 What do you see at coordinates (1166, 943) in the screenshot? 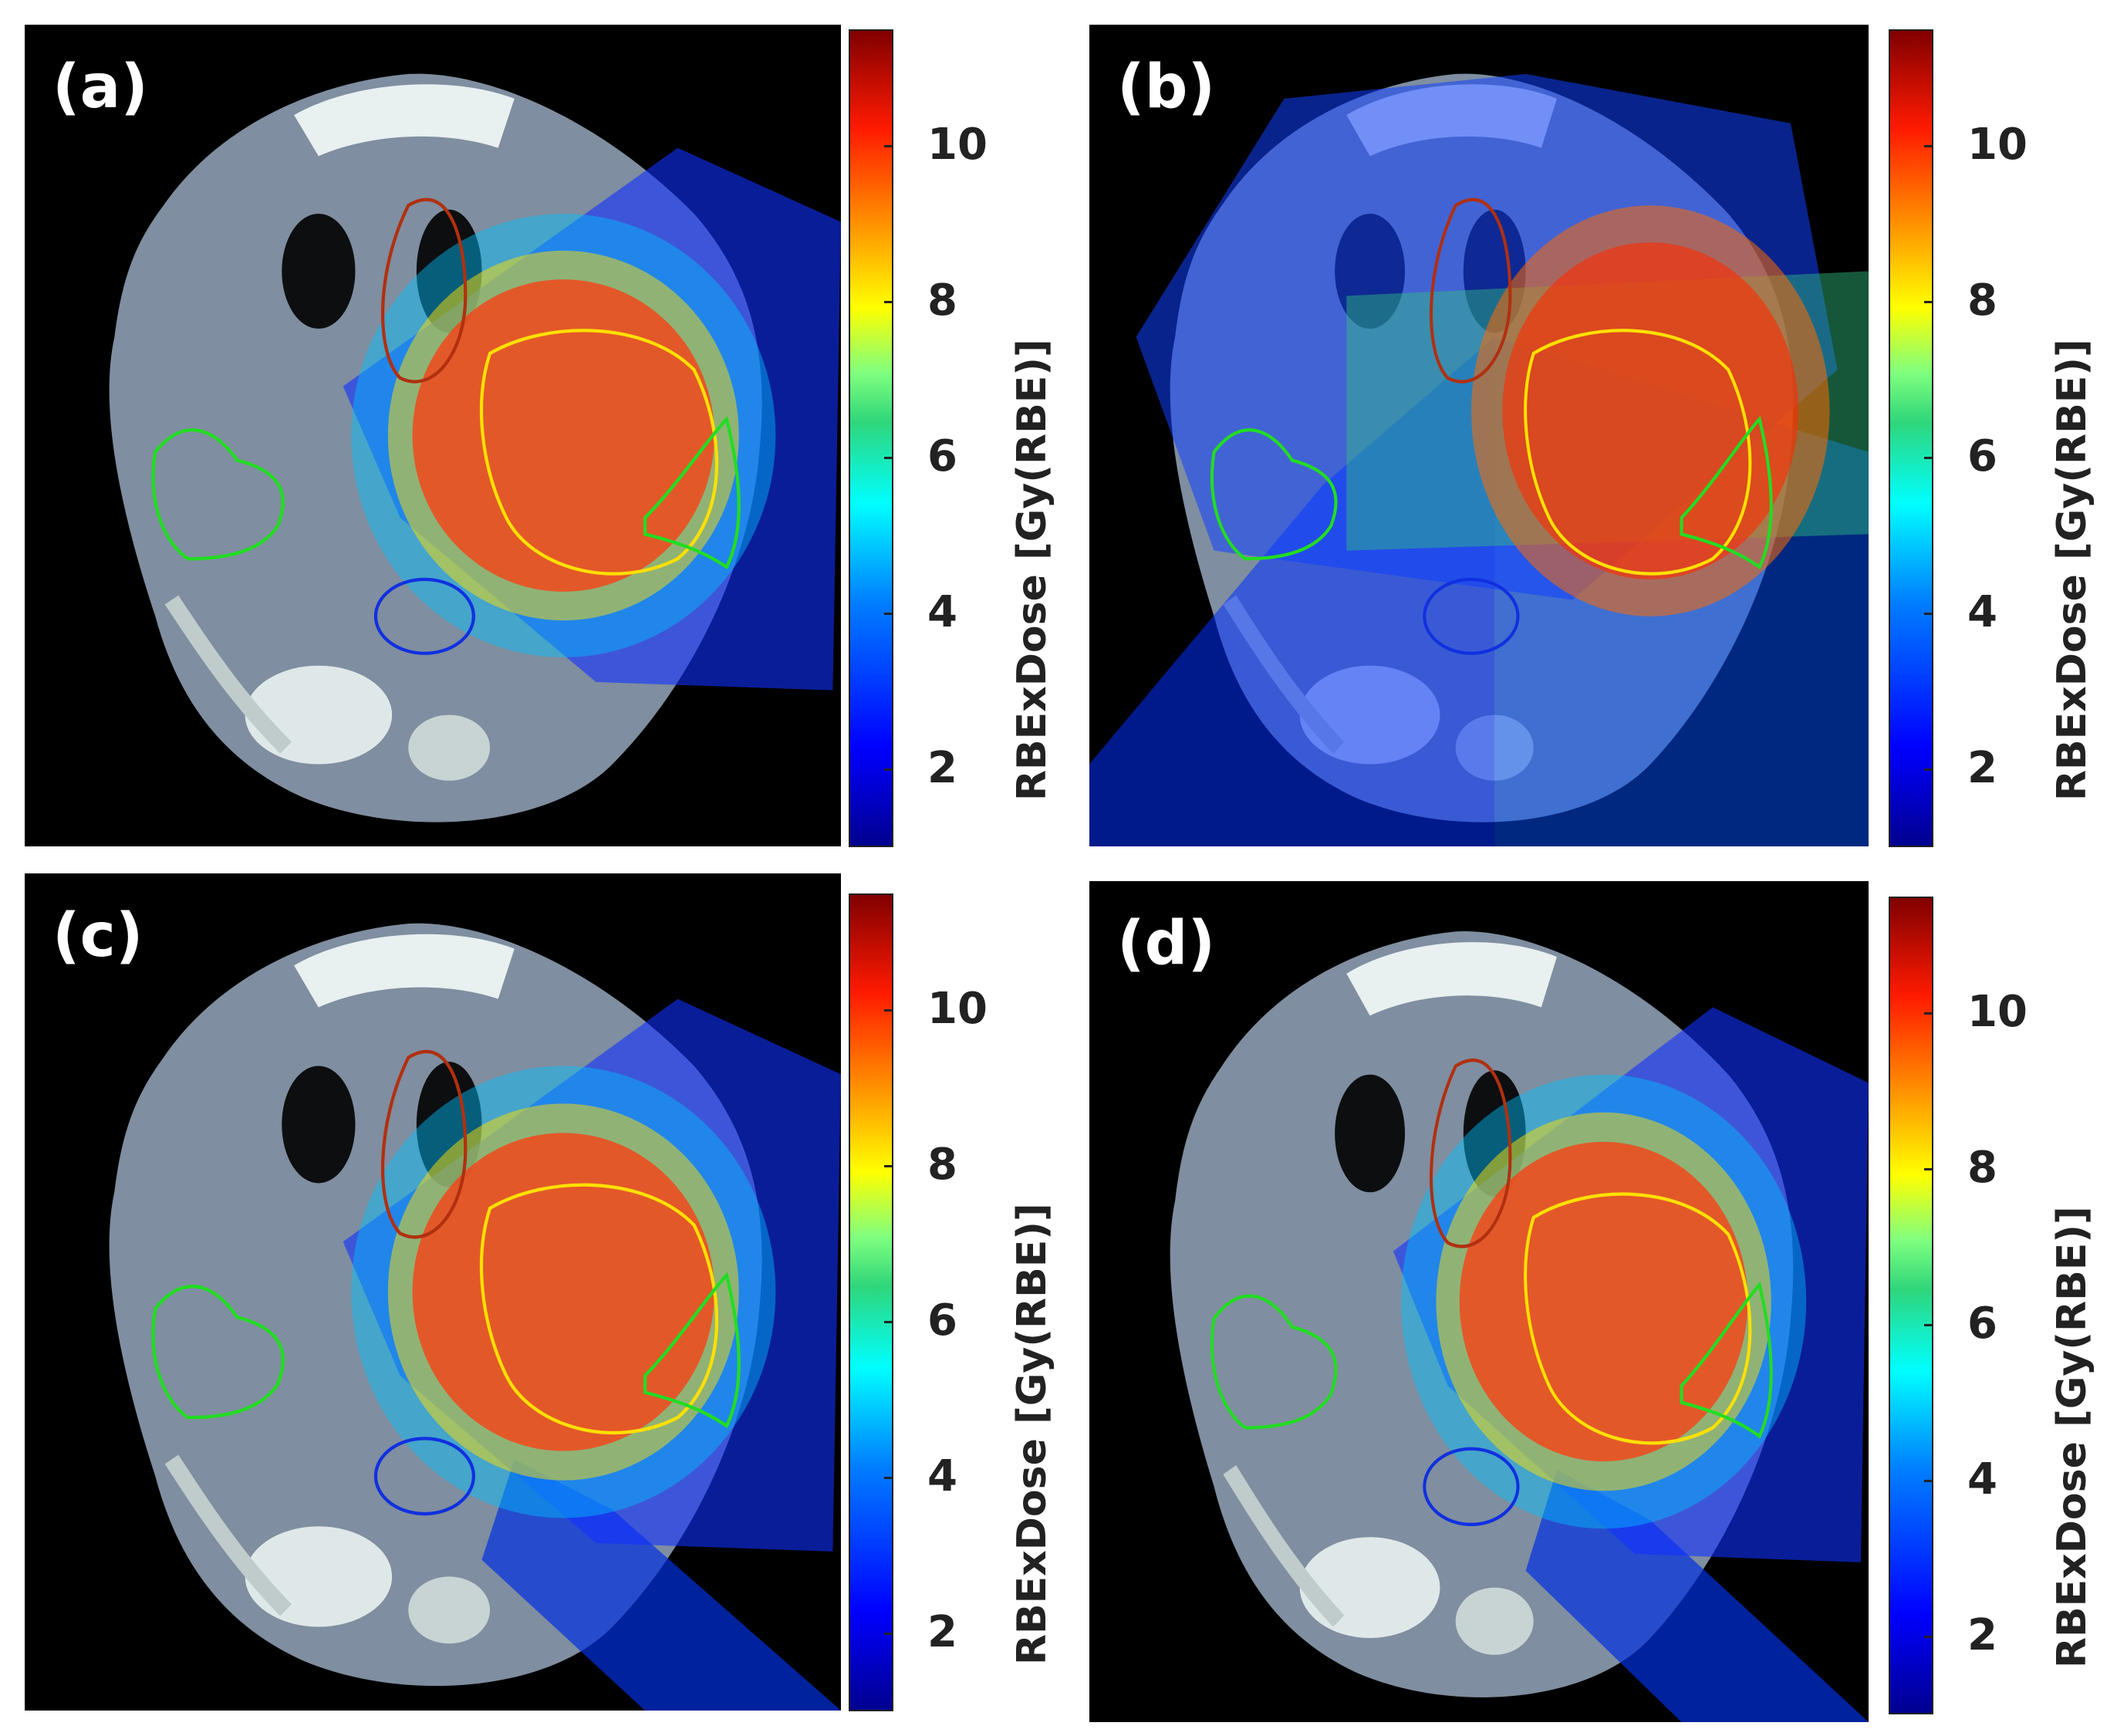
I see `panel-label: (d)` at bounding box center [1166, 943].